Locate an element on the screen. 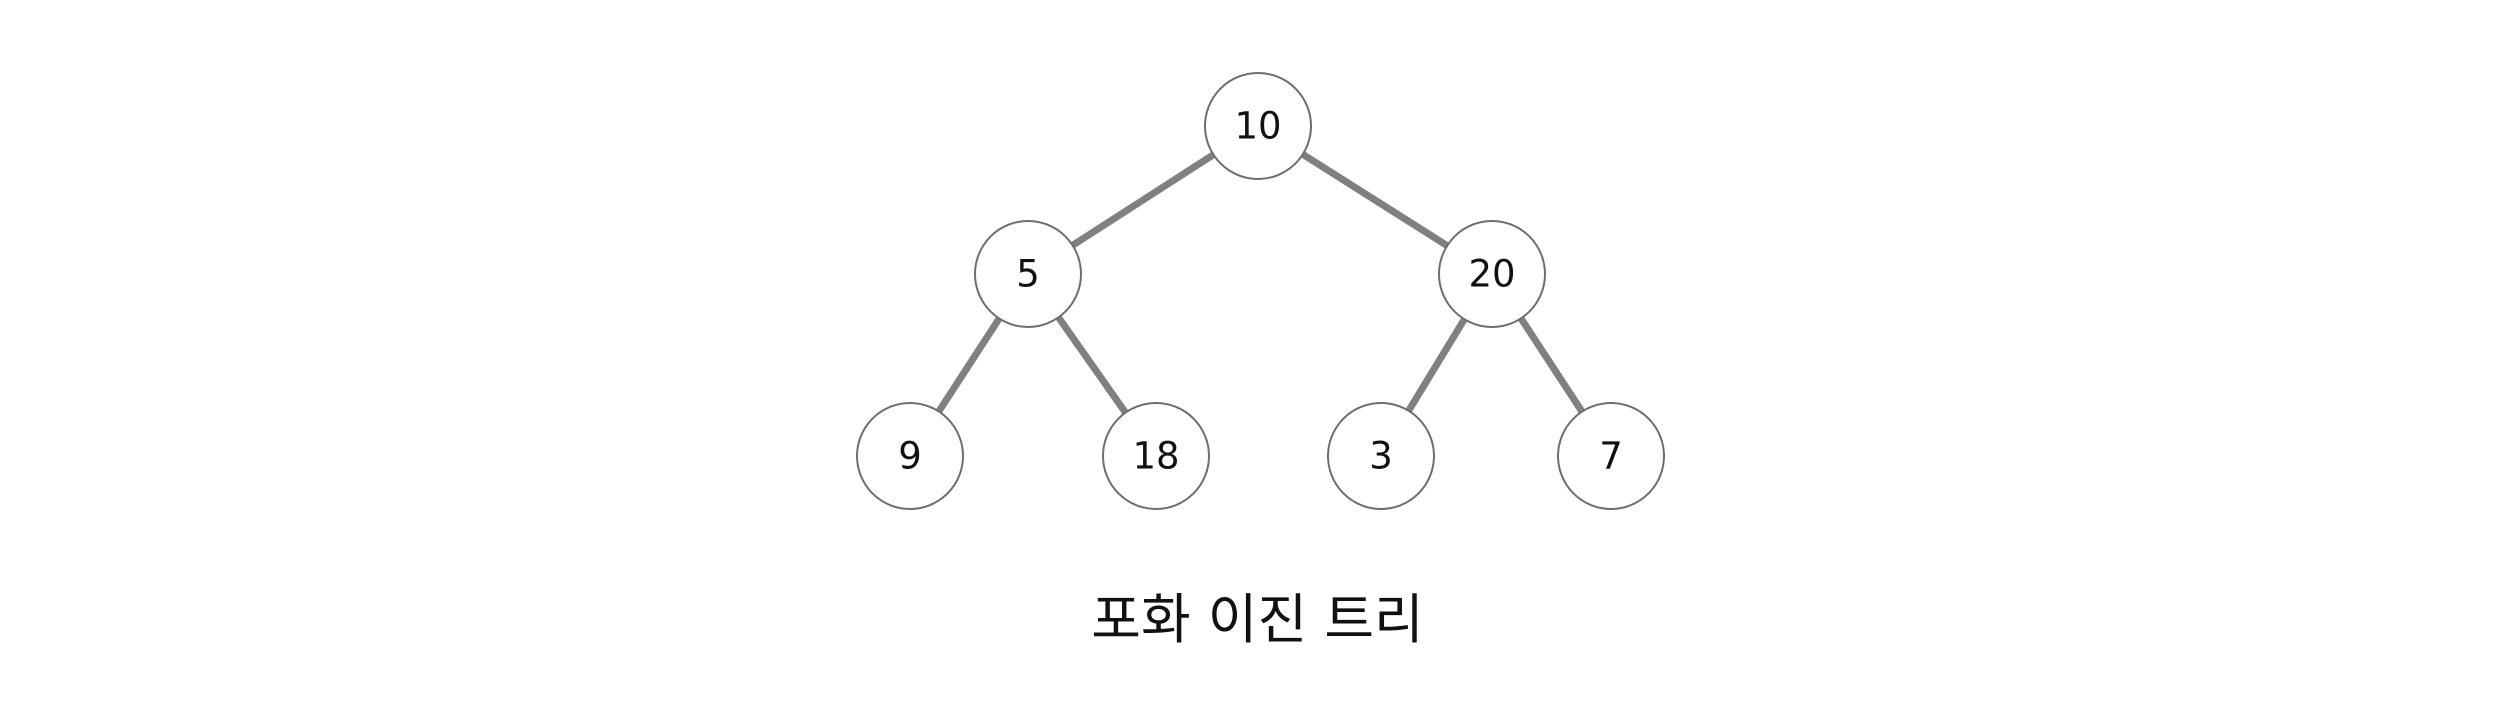 This screenshot has height=712, width=2515. node-label: 3 is located at coordinates (1381, 456).